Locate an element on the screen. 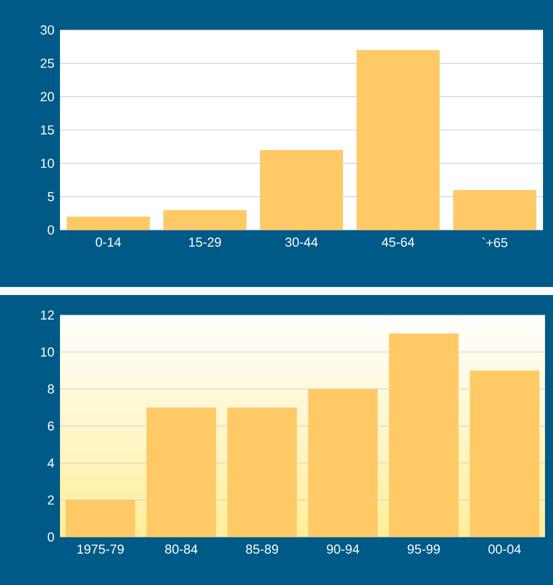  y-tick-label: 20 is located at coordinates (47, 97).